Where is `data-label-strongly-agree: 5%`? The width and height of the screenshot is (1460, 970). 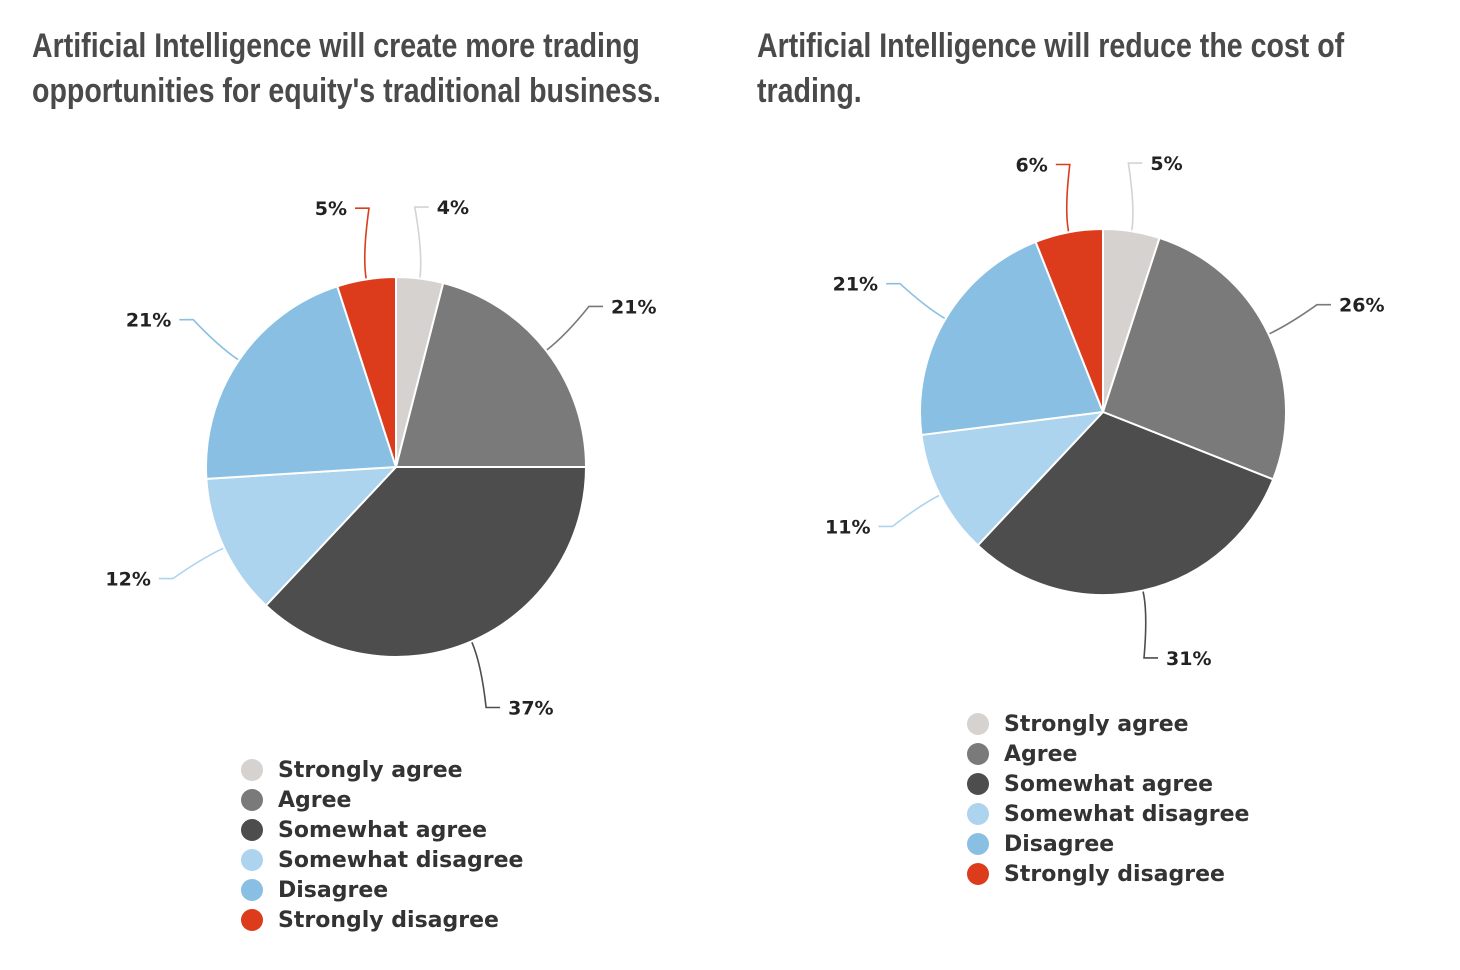 data-label-strongly-agree: 5% is located at coordinates (1166, 164).